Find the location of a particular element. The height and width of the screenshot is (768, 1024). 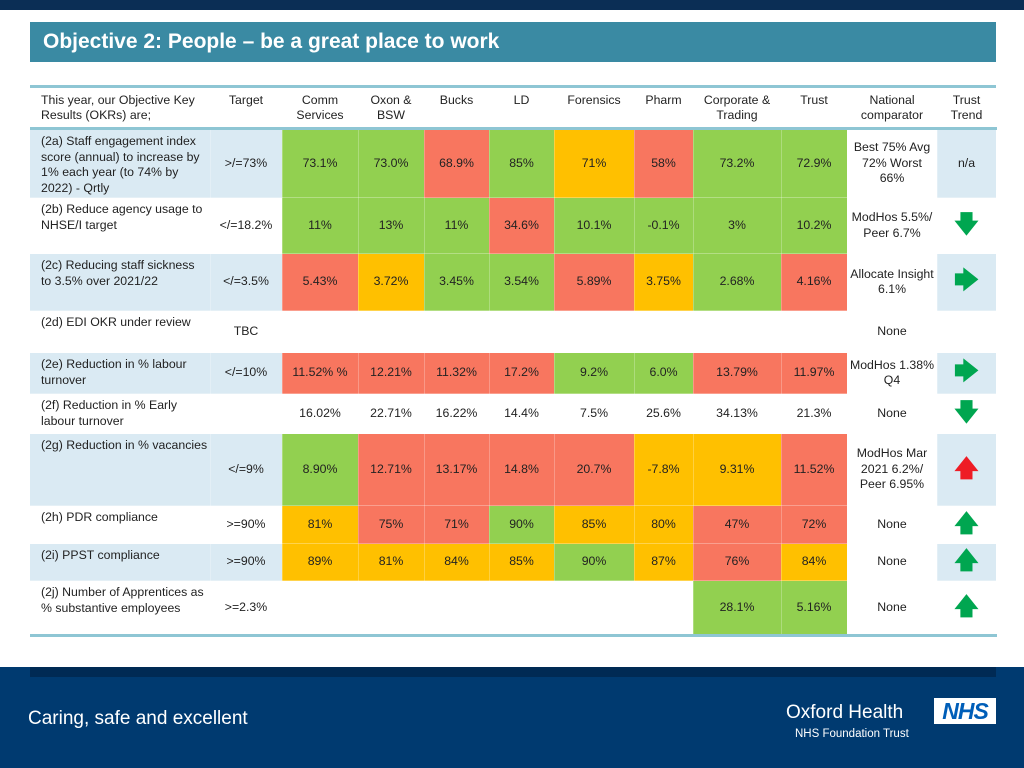

metric-cell: 34.6% is located at coordinates (522, 225).